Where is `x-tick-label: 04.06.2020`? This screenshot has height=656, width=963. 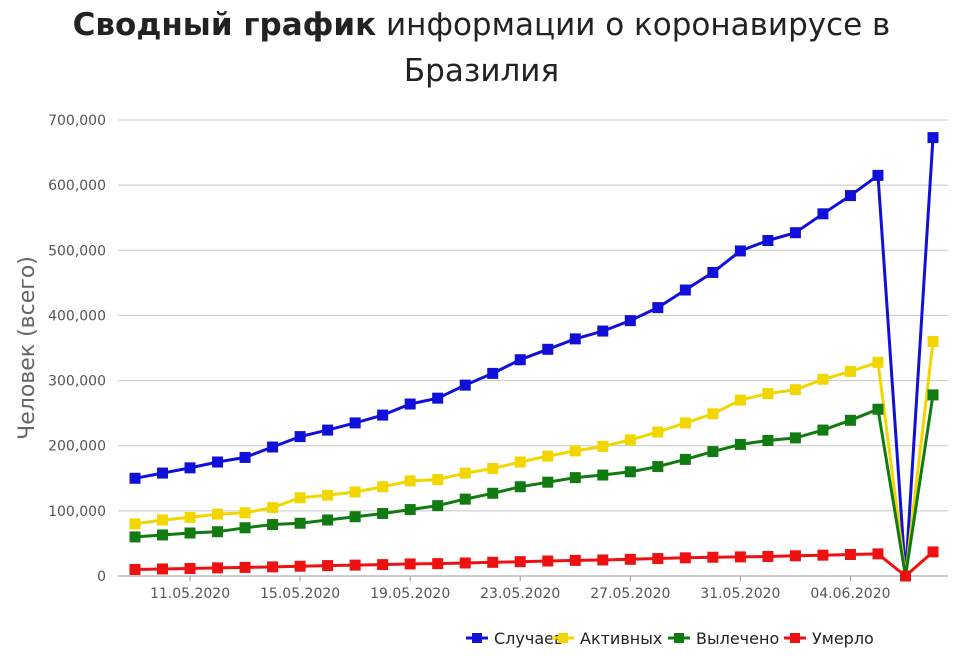 x-tick-label: 04.06.2020 is located at coordinates (850, 594).